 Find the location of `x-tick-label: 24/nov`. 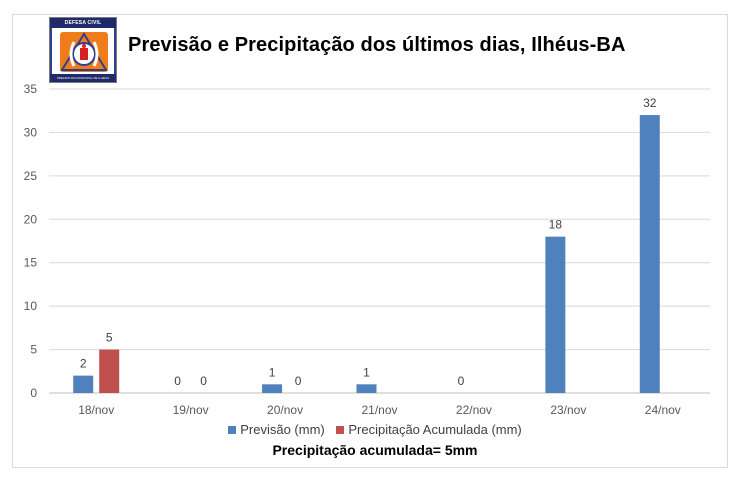

x-tick-label: 24/nov is located at coordinates (663, 410).